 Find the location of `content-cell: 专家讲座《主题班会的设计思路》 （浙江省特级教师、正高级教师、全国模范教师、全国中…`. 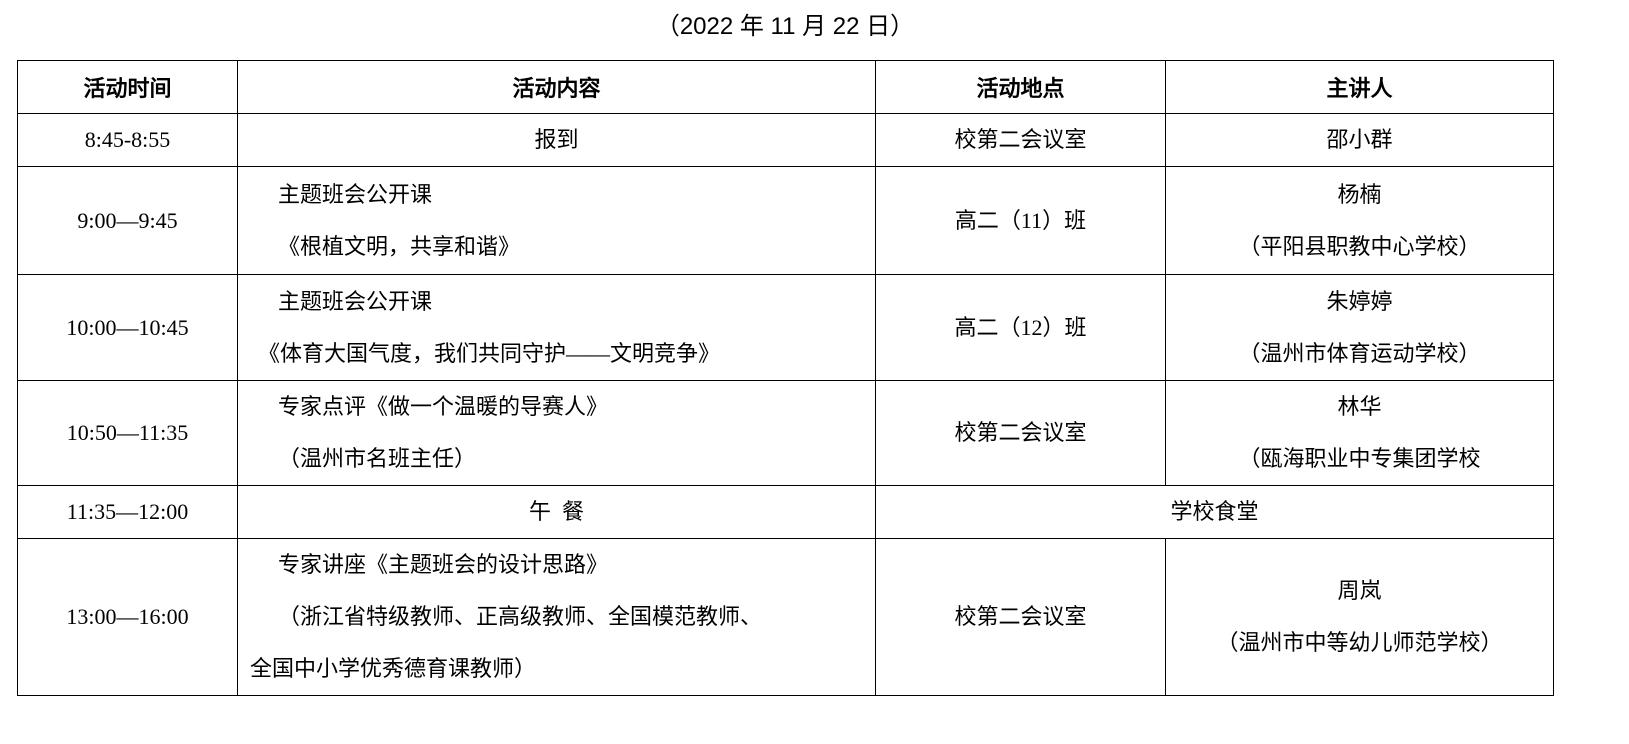

content-cell: 专家讲座《主题班会的设计思路》 （浙江省特级教师、正高级教师、全国模范教师、全国中… is located at coordinates (556, 617).